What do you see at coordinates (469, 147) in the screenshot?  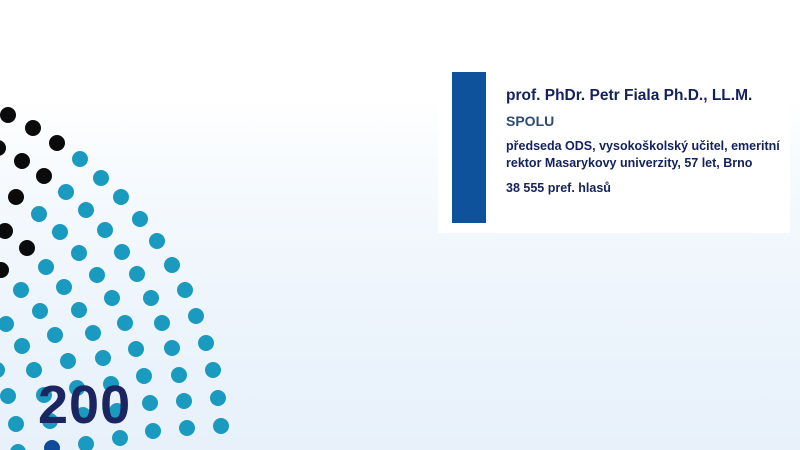 I see `party-color-bar` at bounding box center [469, 147].